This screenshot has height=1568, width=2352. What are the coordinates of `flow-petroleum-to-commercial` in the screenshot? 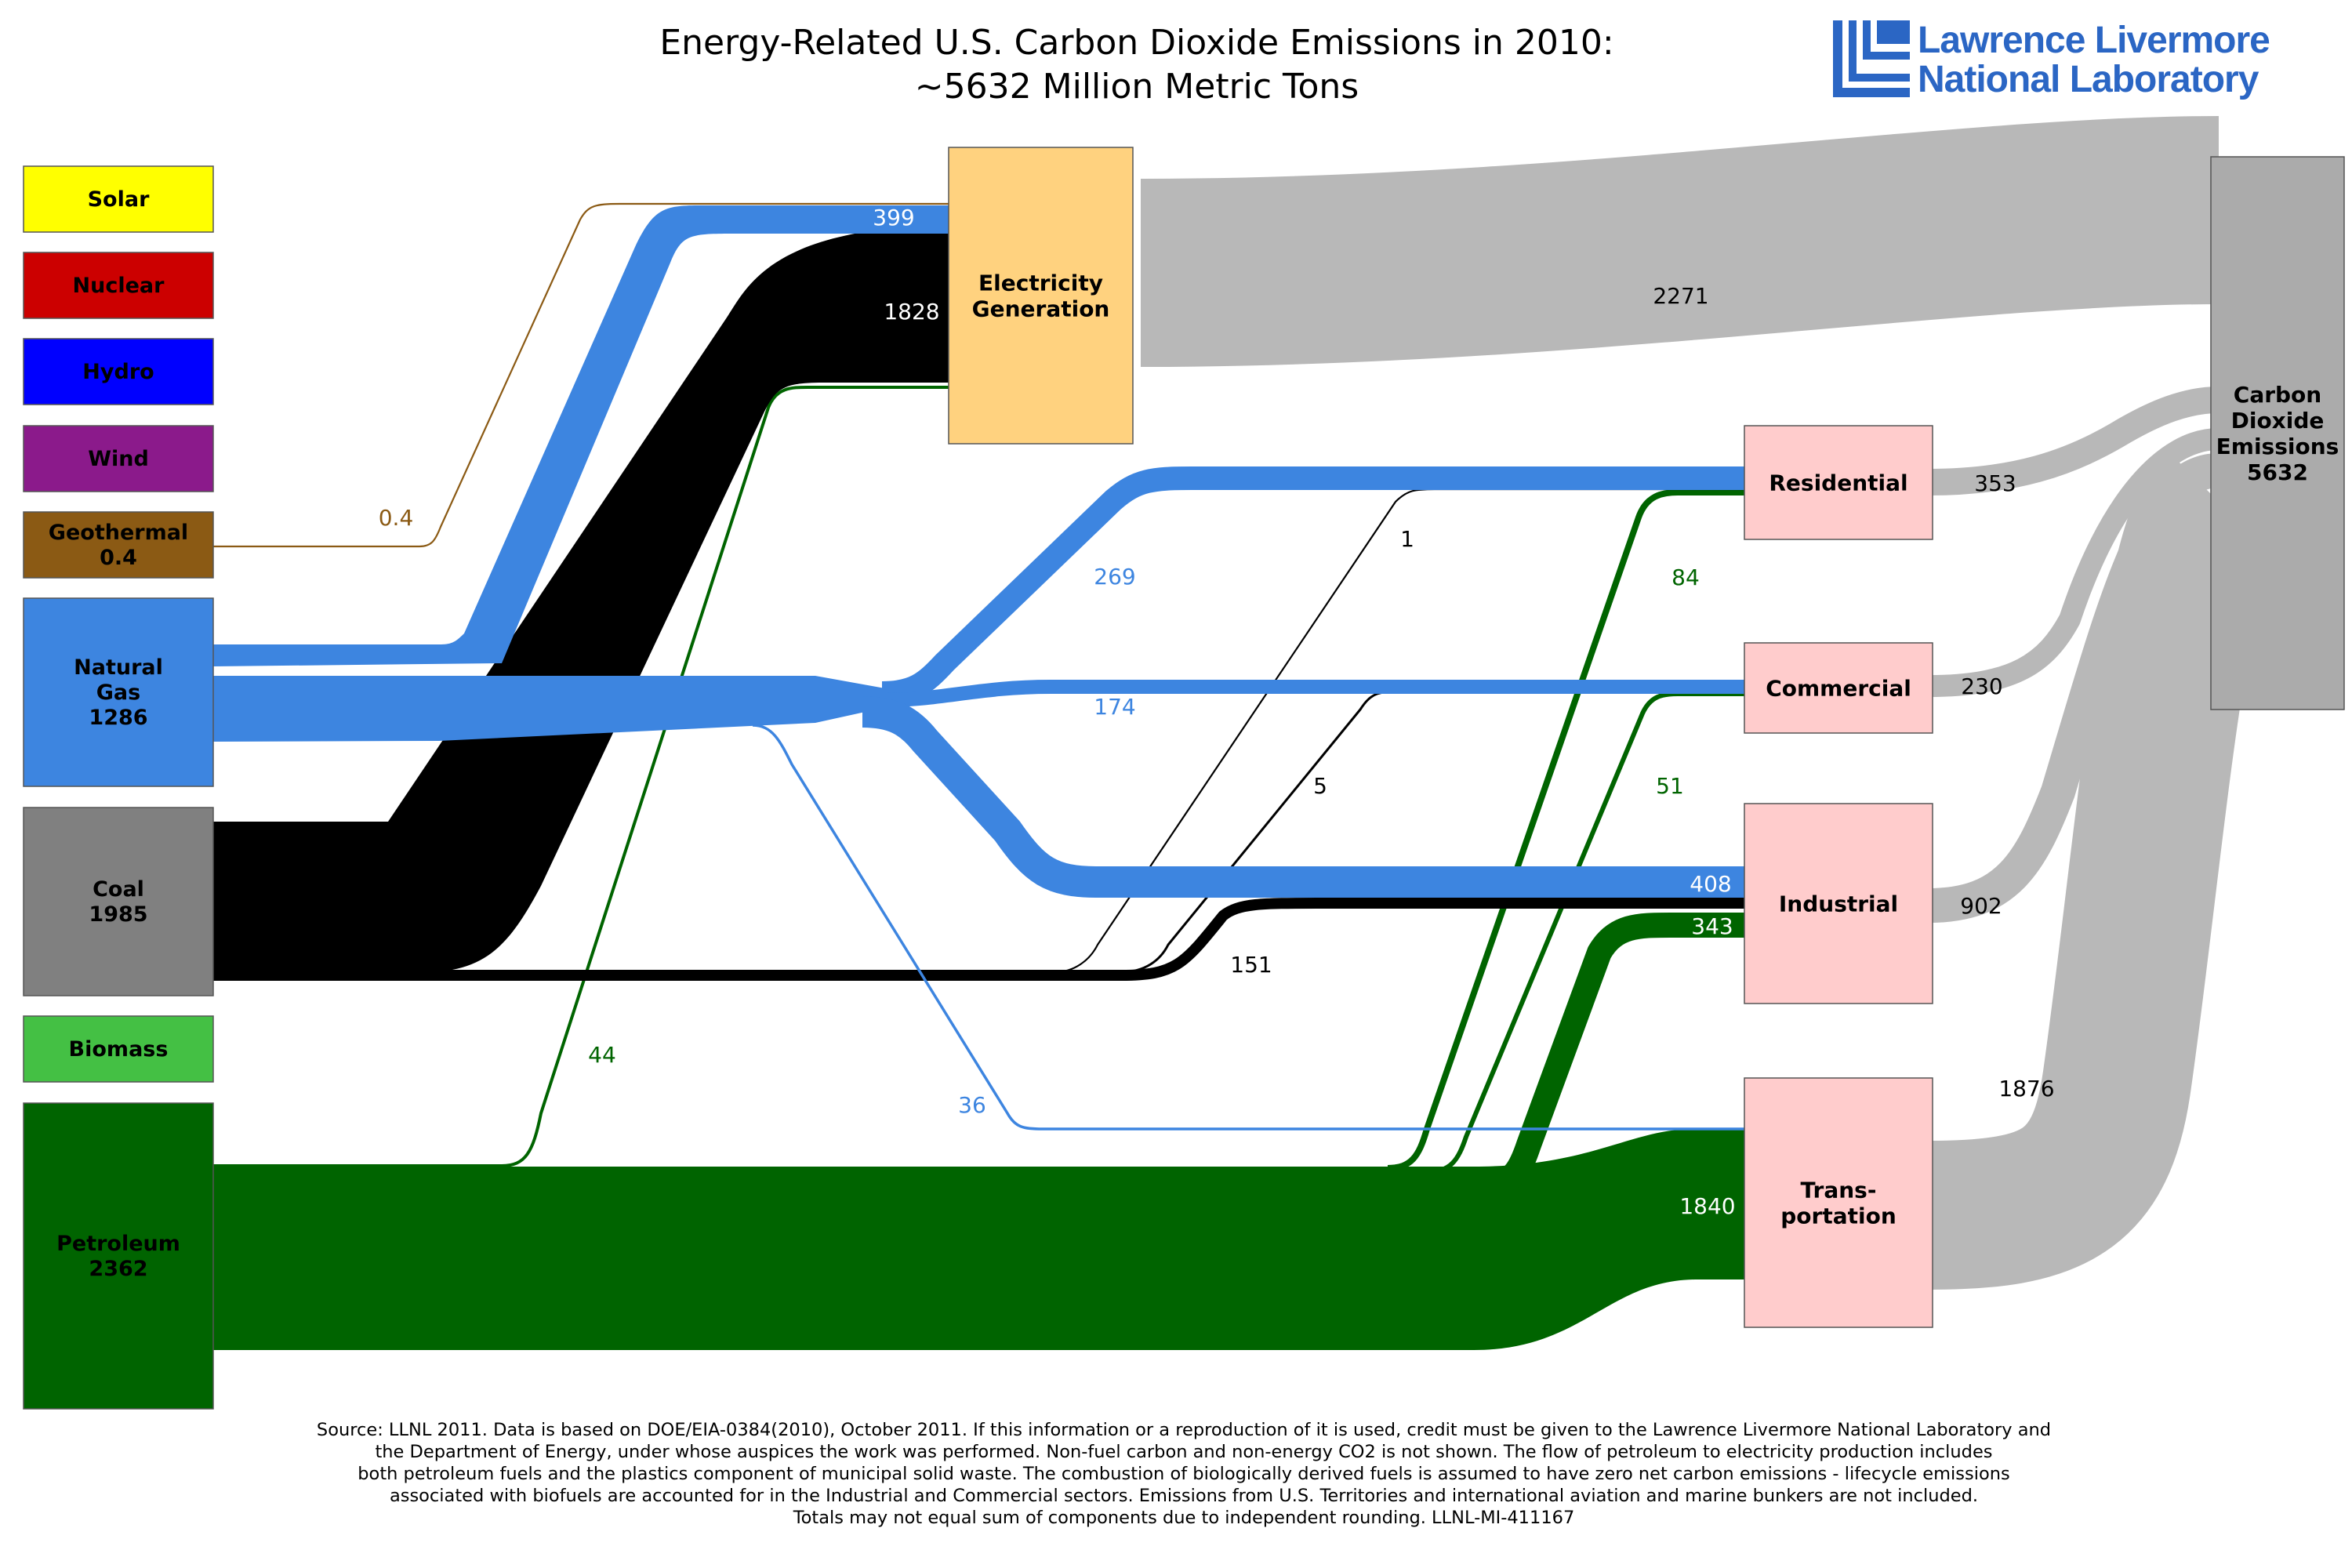 It's located at (1585, 932).